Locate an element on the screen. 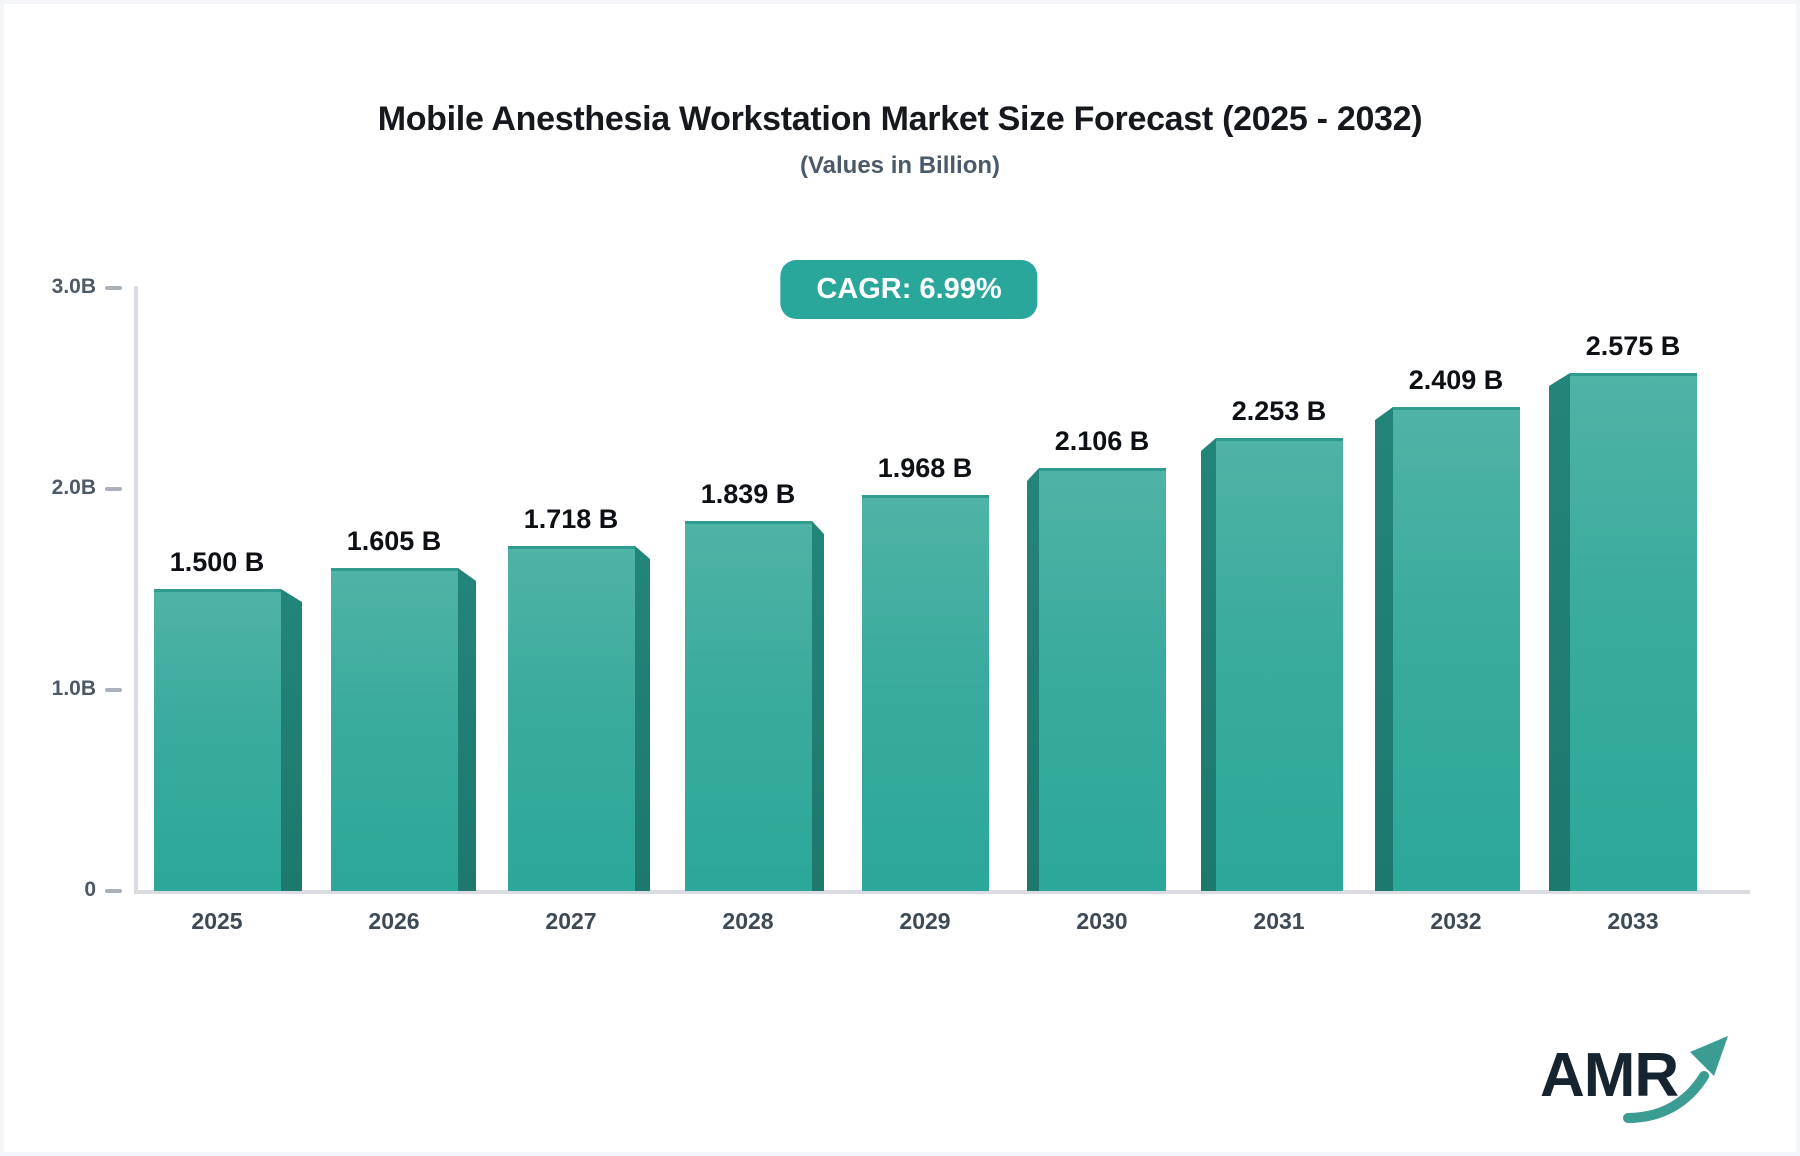 The image size is (1800, 1156). y-axis-tick-label: 1.0B is located at coordinates (73, 688).